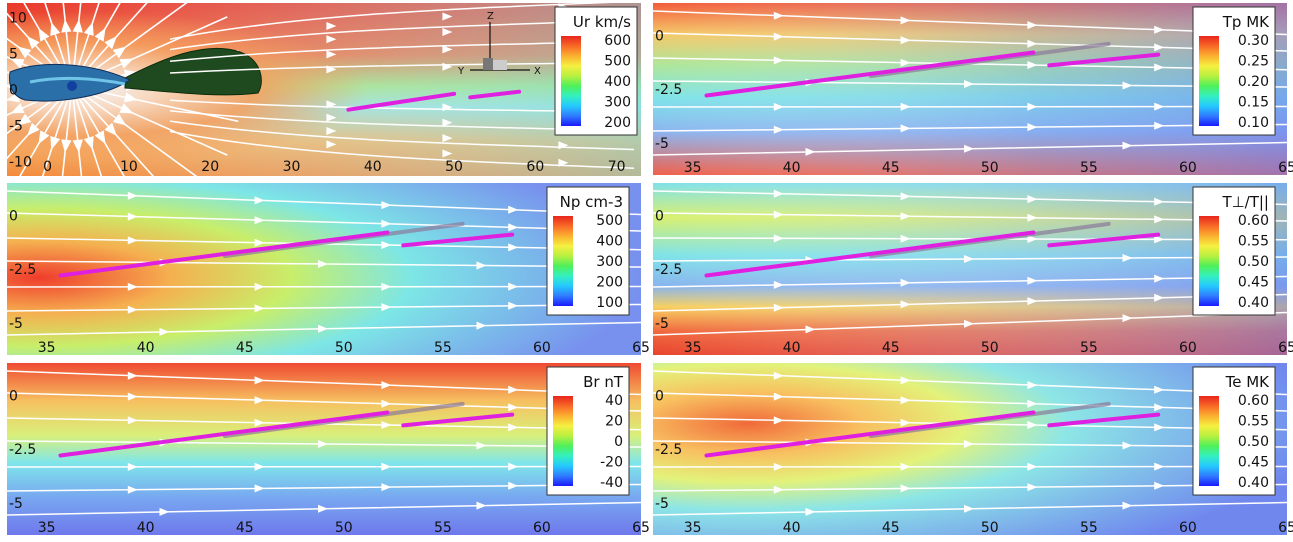  Describe the element at coordinates (602, 22) in the screenshot. I see `colorbar-title: Ur km/s` at that location.